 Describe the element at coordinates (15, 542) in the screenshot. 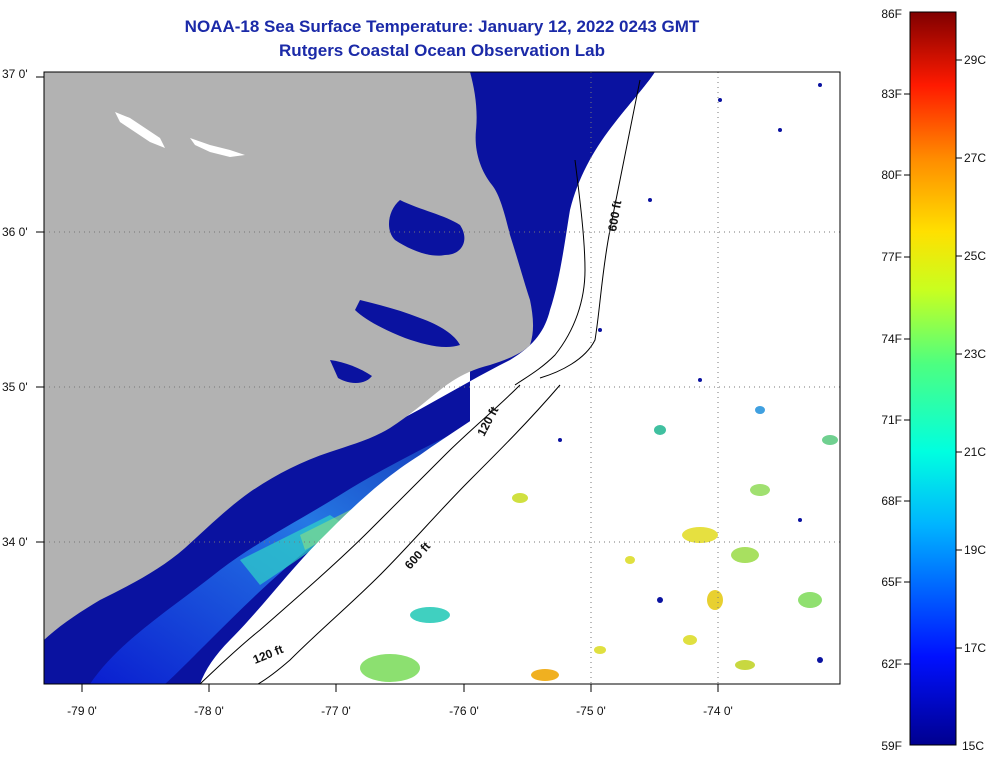

I see `lat-label: 34 0'` at that location.